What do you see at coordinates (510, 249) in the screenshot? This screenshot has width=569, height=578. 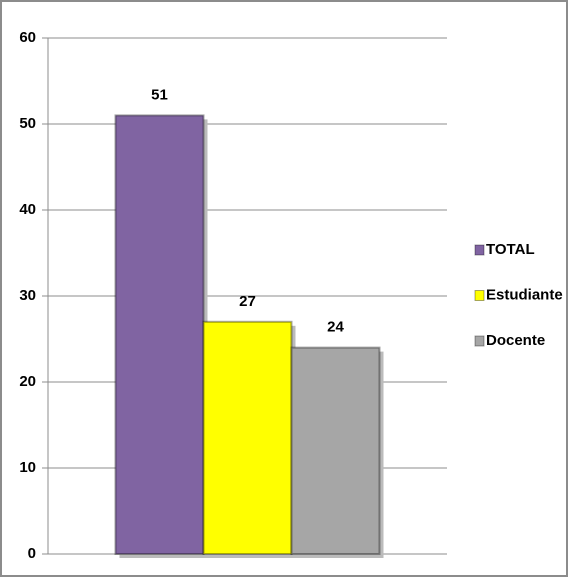 I see `legend-label: TOTAL` at bounding box center [510, 249].